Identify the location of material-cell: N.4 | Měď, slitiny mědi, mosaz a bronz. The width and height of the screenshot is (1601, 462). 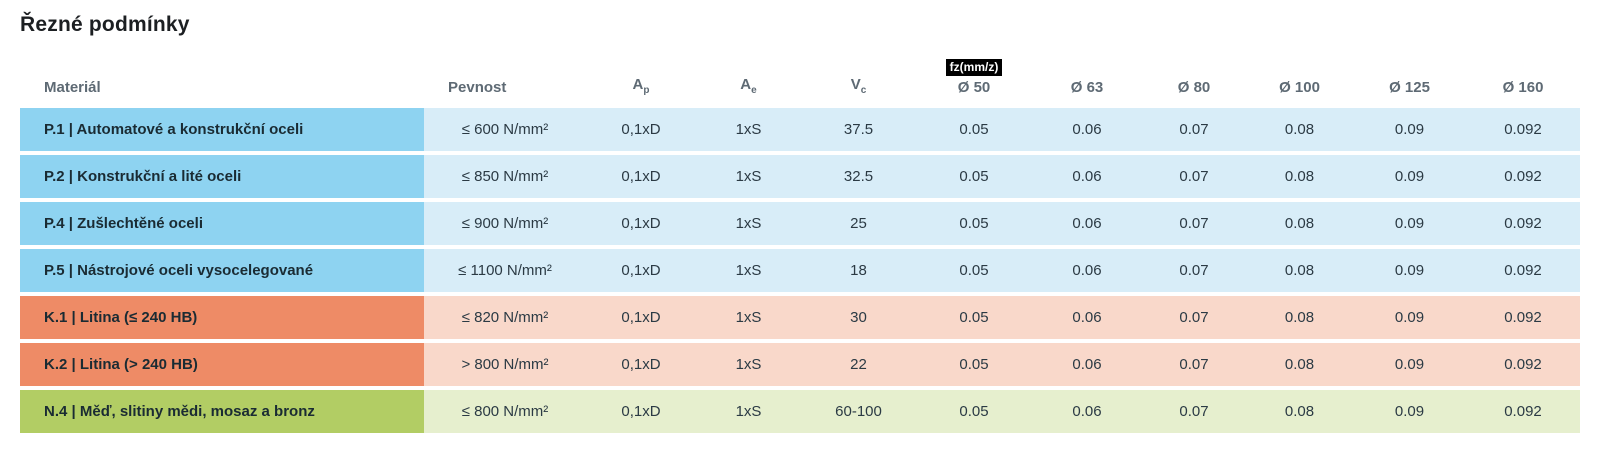
(222, 411).